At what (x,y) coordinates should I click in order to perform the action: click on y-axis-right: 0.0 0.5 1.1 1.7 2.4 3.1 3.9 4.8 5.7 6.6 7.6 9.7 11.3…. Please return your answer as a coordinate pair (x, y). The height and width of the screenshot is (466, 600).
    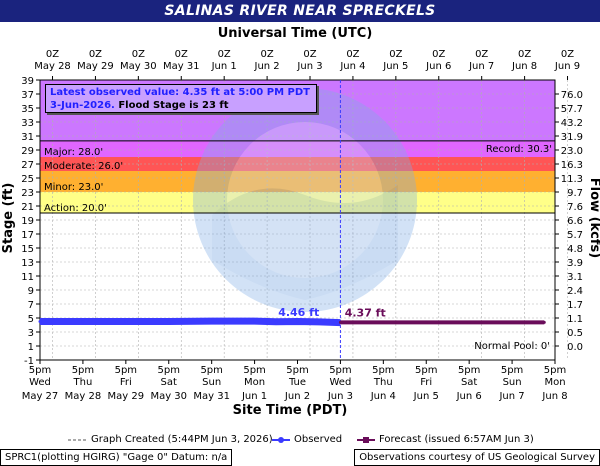
    Looking at the image, I should click on (569, 221).